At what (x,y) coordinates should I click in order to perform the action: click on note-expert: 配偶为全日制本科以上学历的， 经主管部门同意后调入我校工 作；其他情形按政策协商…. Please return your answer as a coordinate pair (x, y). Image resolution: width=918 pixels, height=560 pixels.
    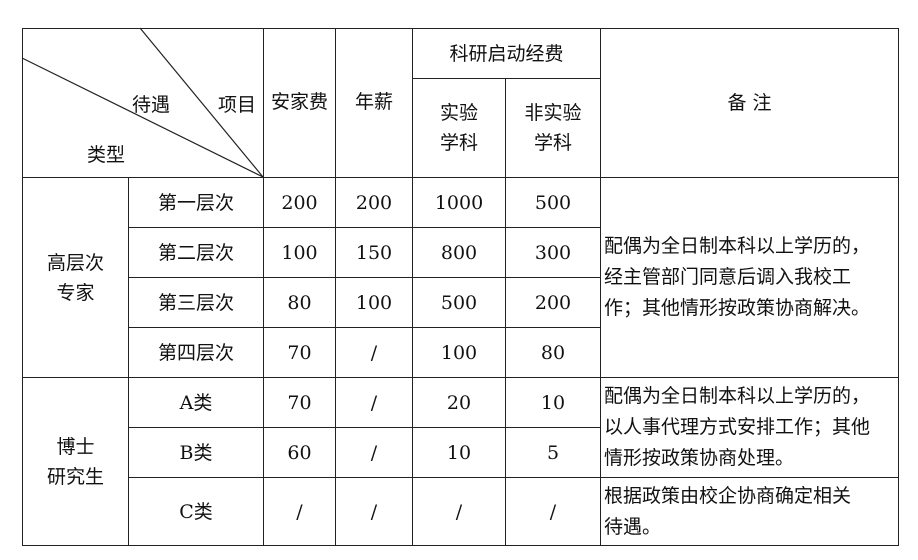
    Looking at the image, I should click on (749, 277).